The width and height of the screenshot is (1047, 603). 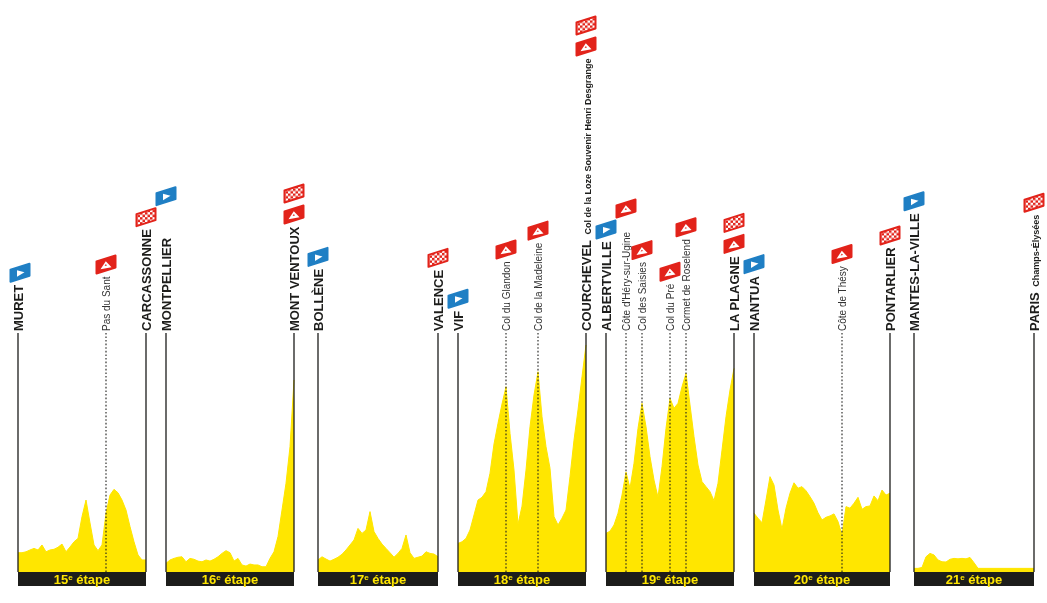 What do you see at coordinates (230, 579) in the screenshot?
I see `annotation: 16$^{e}$ étape` at bounding box center [230, 579].